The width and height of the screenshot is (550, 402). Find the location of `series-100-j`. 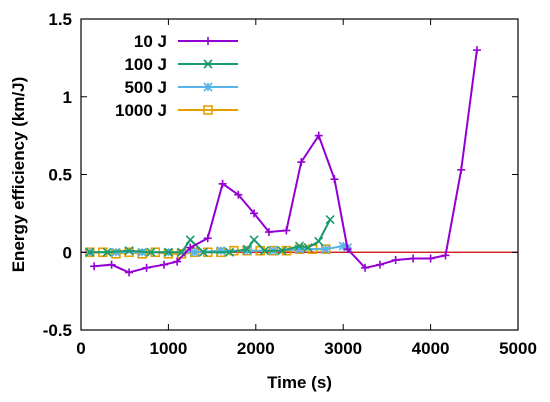

series-100-j is located at coordinates (210, 236).